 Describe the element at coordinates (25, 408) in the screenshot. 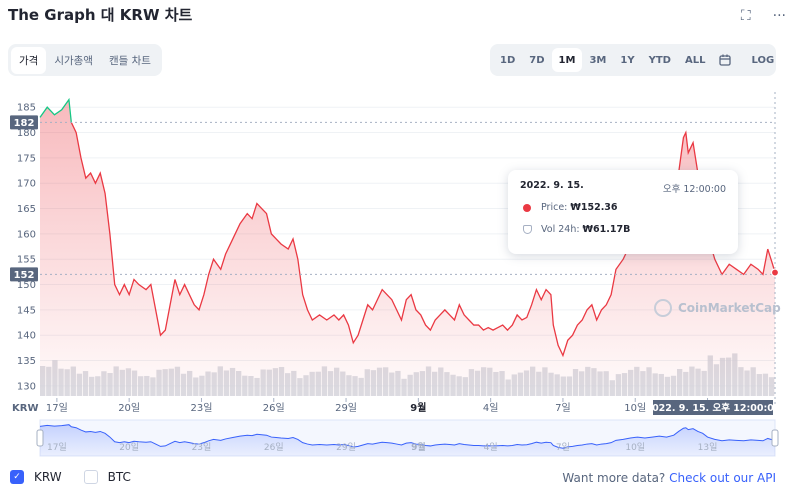

I see `currency-axis-label: KRW` at that location.